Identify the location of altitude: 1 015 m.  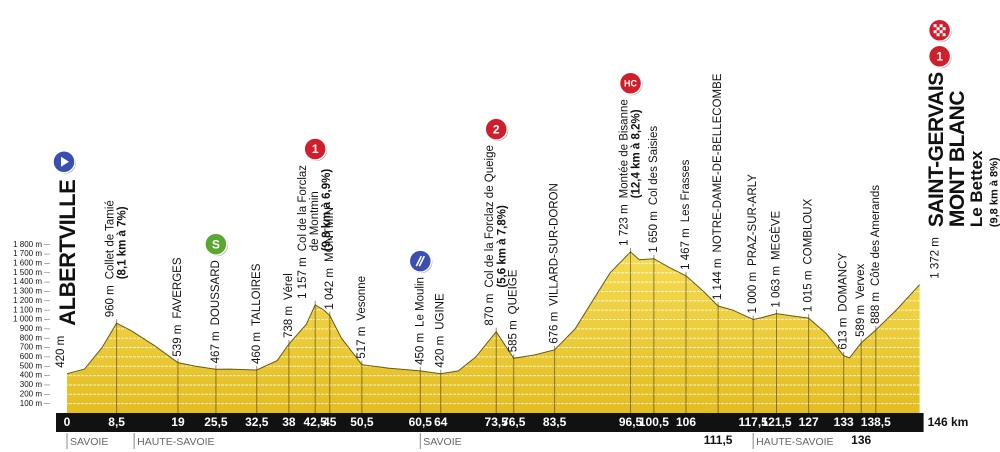
(809, 292).